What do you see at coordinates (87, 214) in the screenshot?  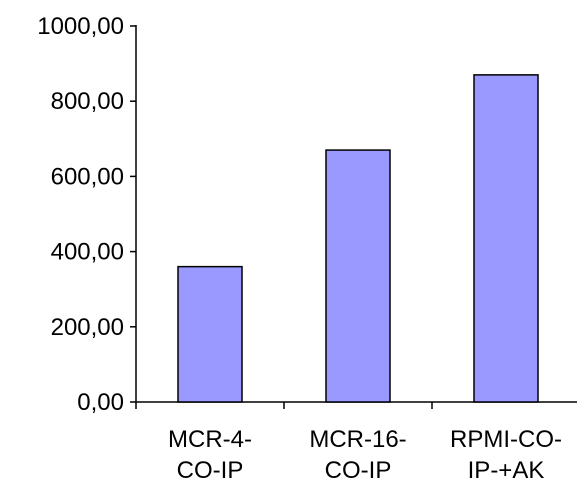 I see `y-axis: 0,00 200,00 400,00 600,00 800,00 1000,00` at bounding box center [87, 214].